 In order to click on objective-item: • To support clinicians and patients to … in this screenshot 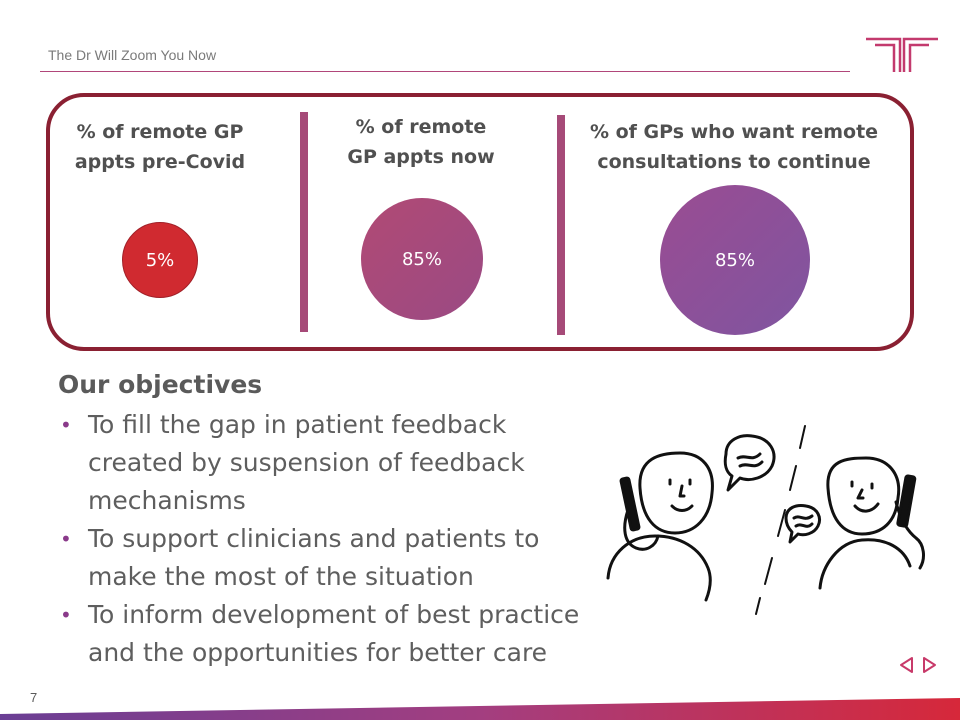, I will do `click(328, 558)`.